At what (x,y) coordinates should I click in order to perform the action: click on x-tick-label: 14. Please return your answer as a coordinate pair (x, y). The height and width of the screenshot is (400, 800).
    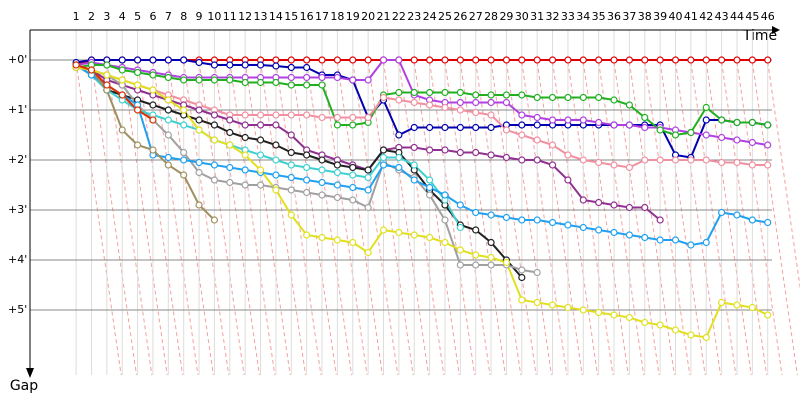
    Looking at the image, I should click on (276, 16).